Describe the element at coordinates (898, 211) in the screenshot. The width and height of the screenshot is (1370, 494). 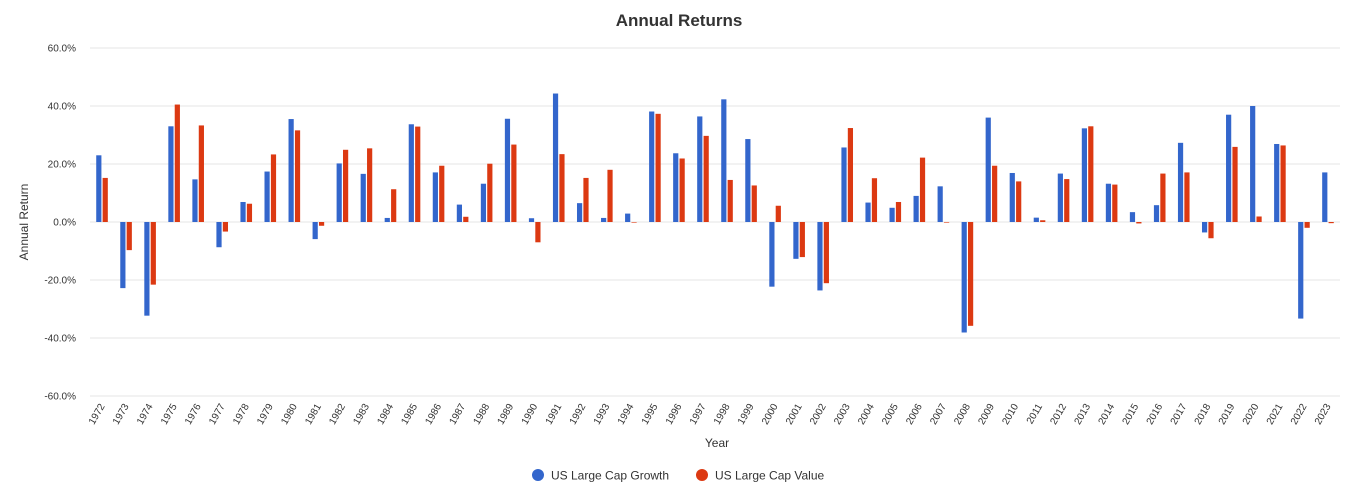
I see `bar-value-2005` at that location.